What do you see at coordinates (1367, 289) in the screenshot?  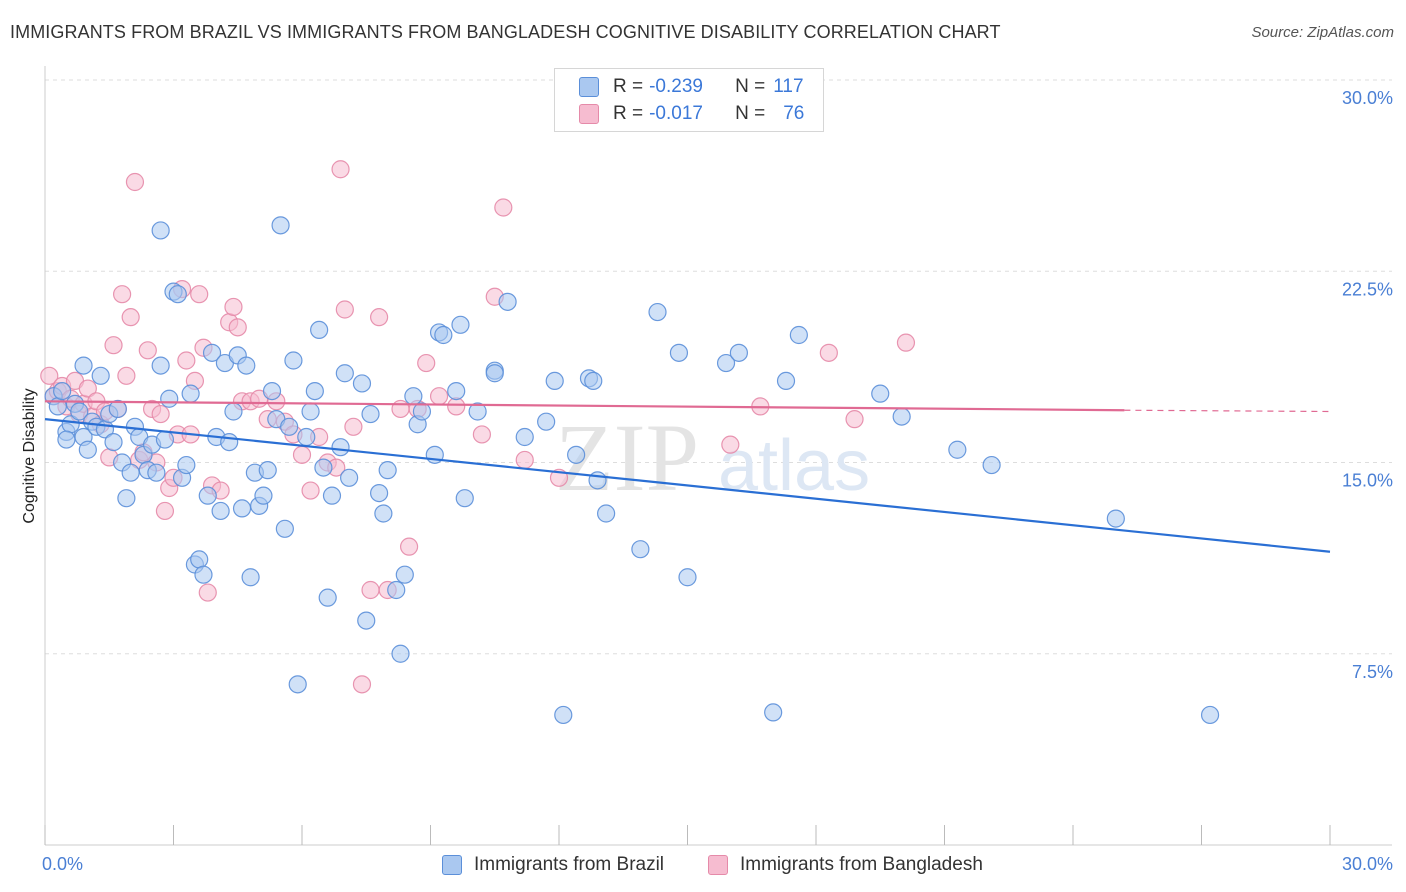 I see `y-tick-label: 22.5%` at bounding box center [1367, 289].